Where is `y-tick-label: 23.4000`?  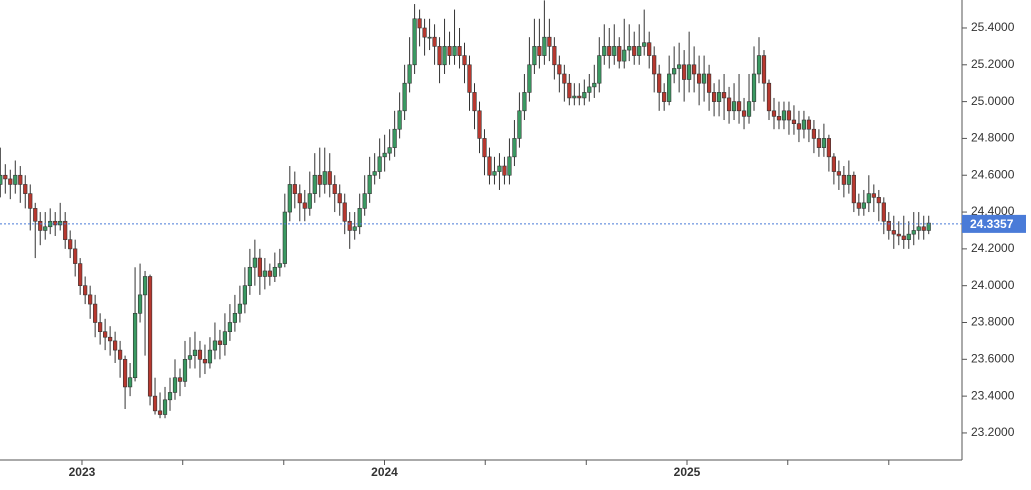
y-tick-label: 23.4000 is located at coordinates (993, 395).